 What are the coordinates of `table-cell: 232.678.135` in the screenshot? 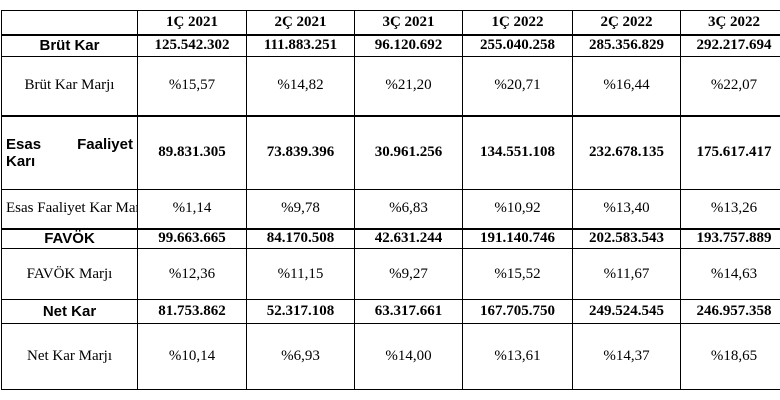 It's located at (626, 152).